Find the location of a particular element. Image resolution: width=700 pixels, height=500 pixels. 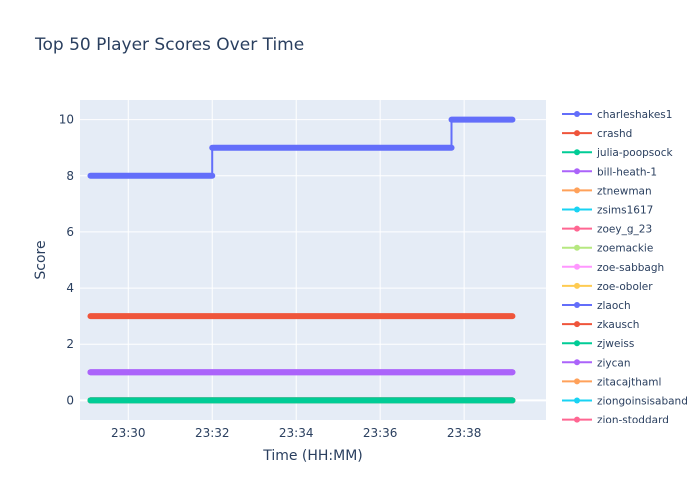

y-tick-label: 2 is located at coordinates (70, 344).